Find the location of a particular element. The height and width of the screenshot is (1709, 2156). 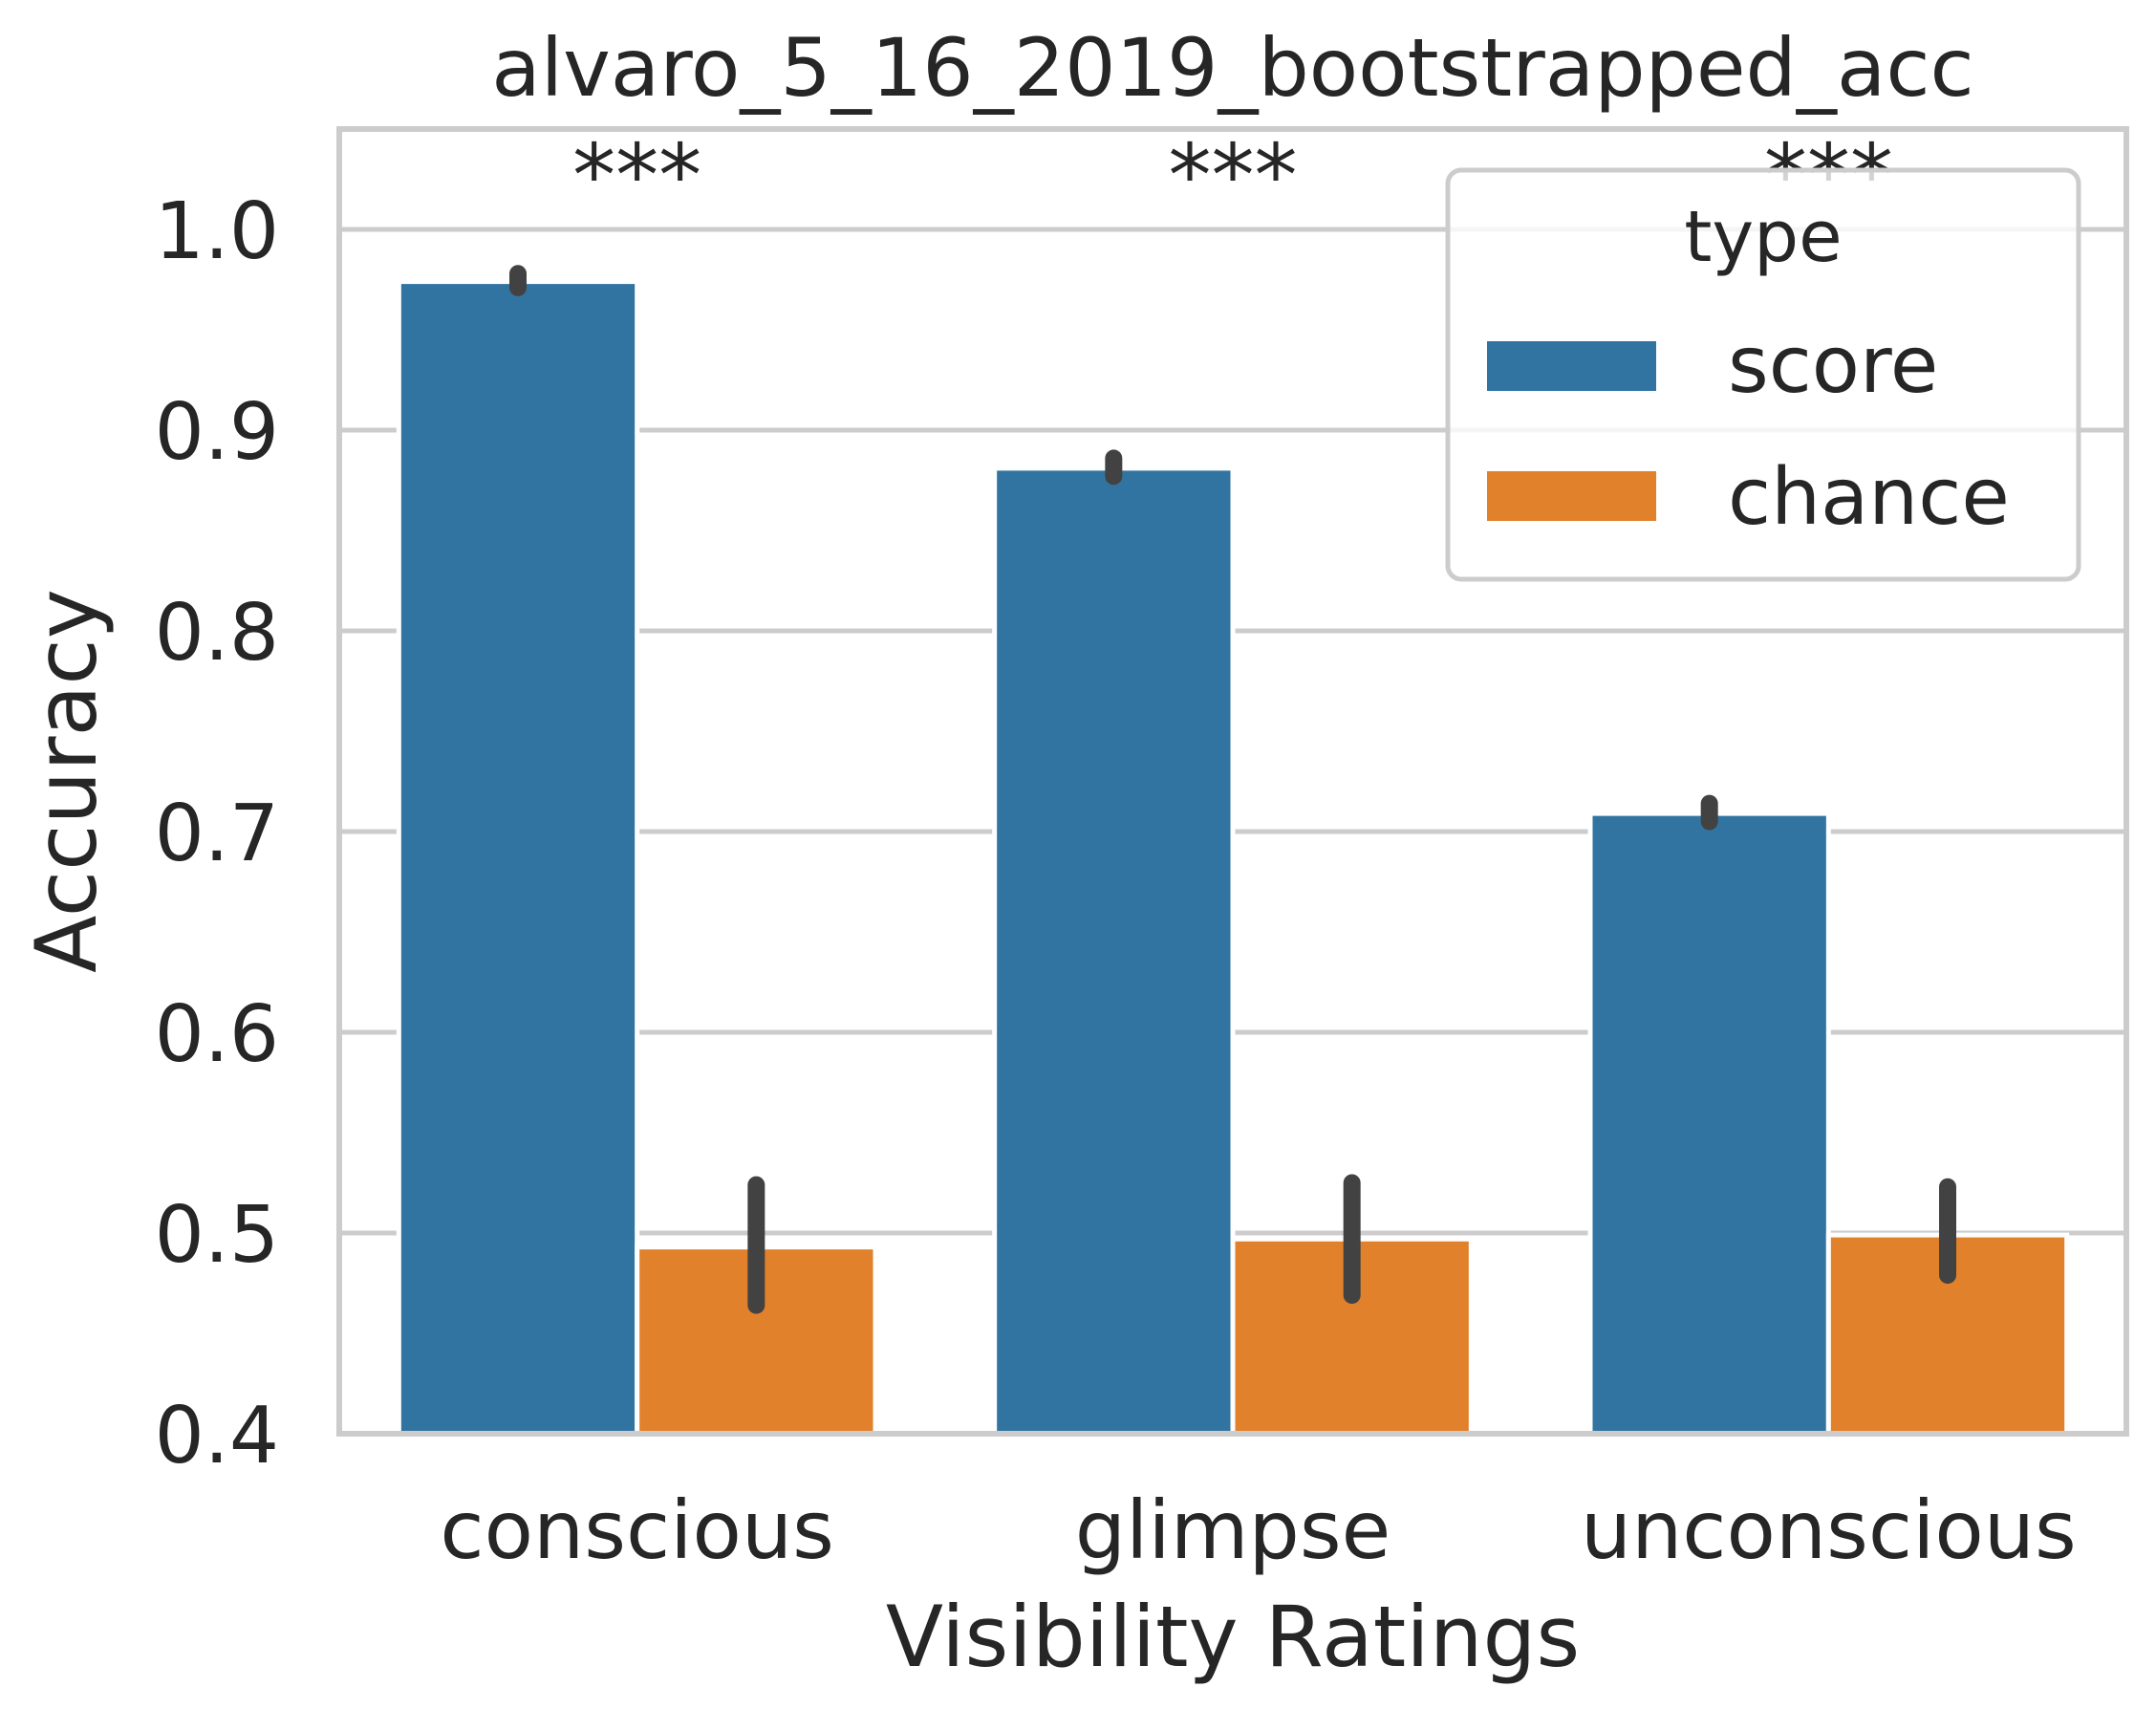

y-tick-label: 0.7 is located at coordinates (217, 834).